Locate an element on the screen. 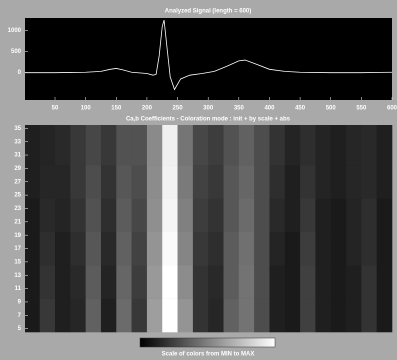  y-tick-label: 13 is located at coordinates (17, 276).